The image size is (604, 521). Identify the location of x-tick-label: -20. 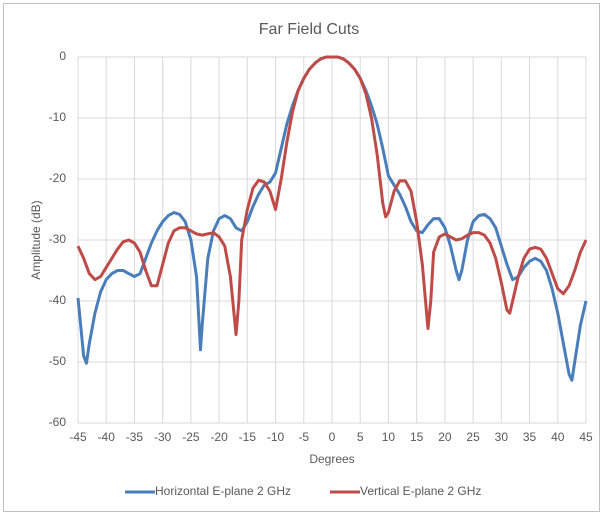
(219, 437).